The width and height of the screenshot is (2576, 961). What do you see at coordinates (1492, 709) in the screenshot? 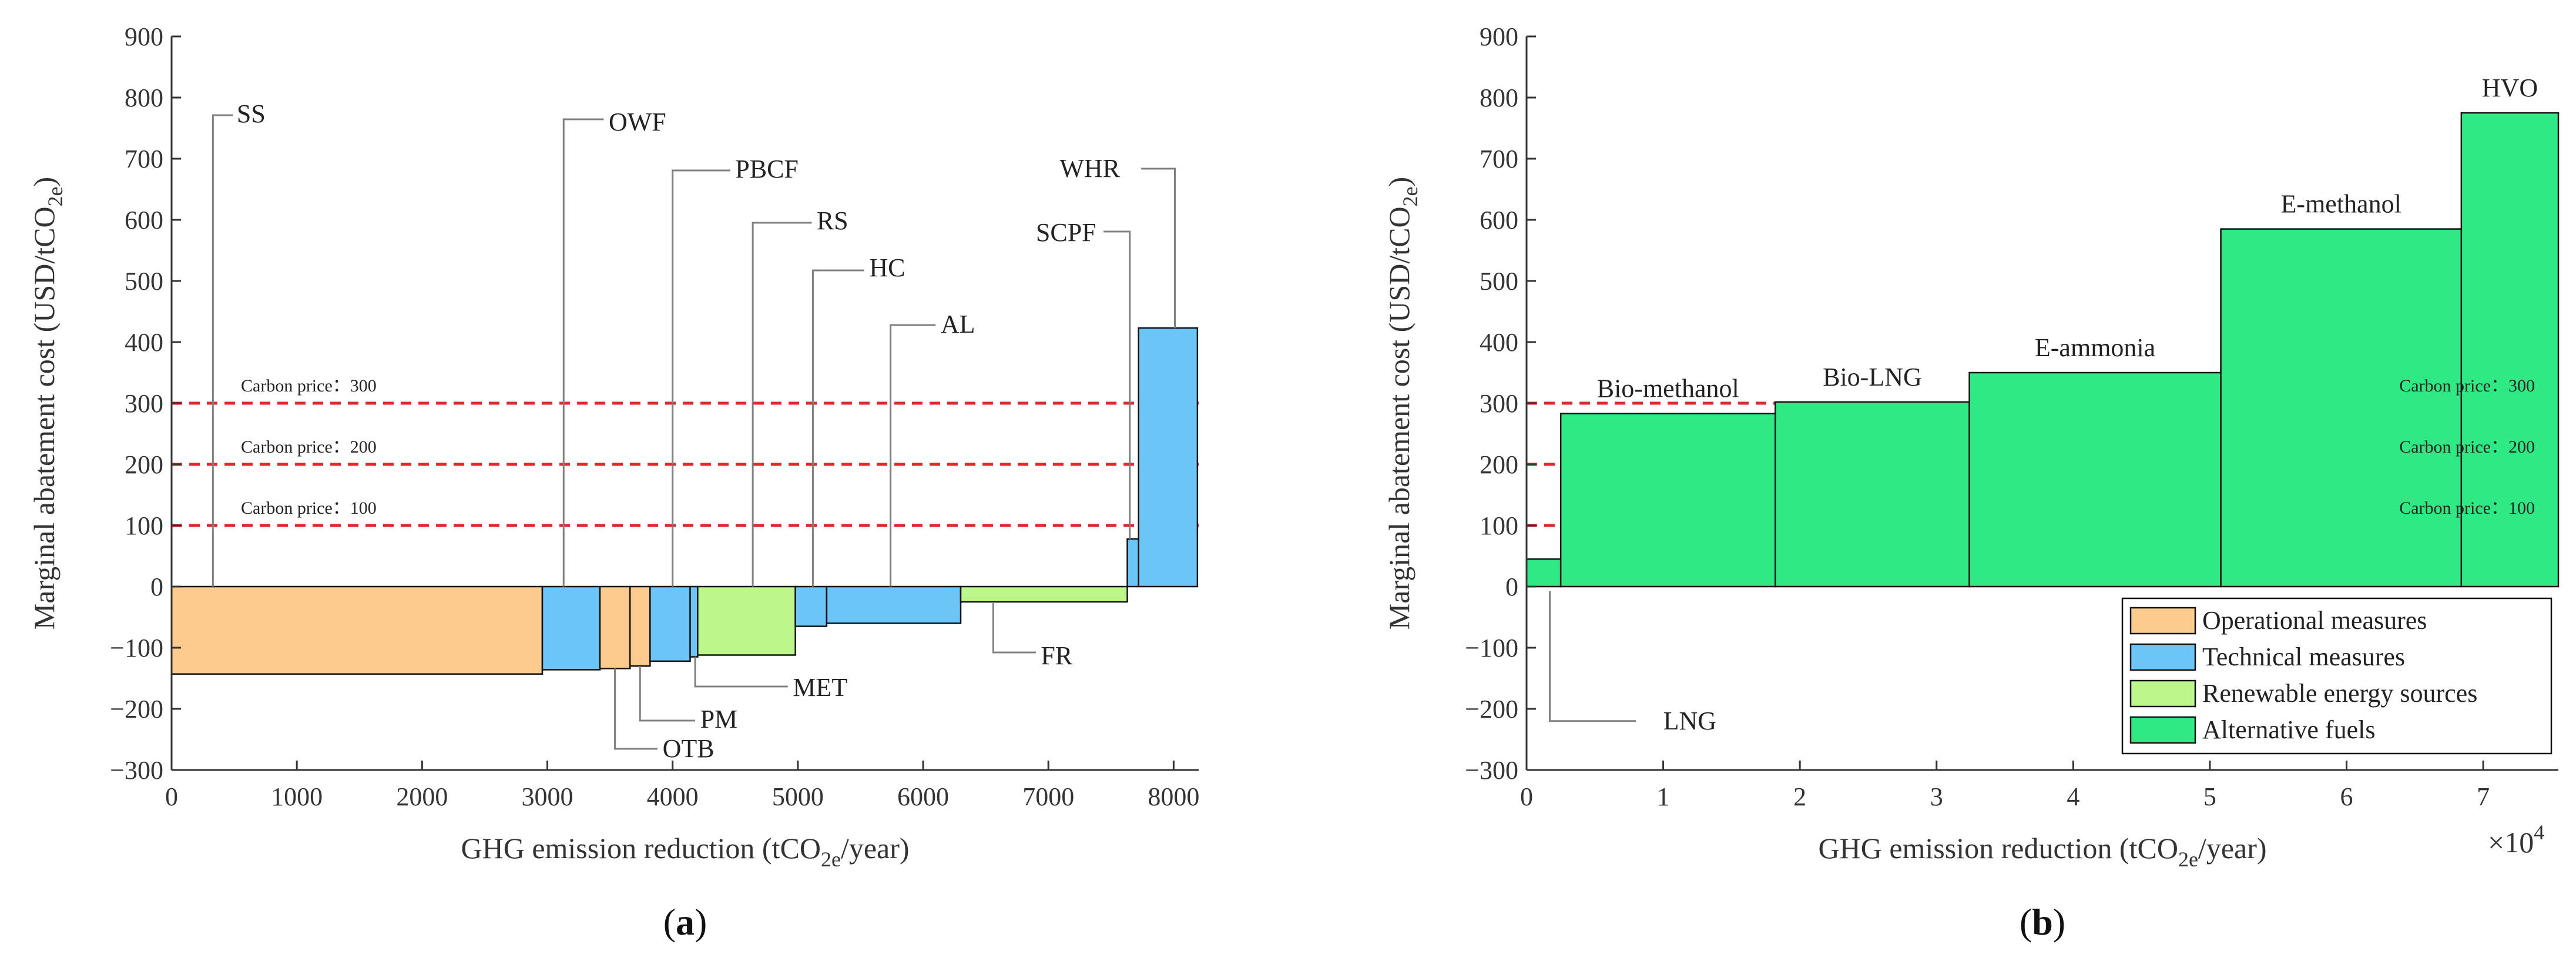
I see `y-tick-label: −200` at bounding box center [1492, 709].